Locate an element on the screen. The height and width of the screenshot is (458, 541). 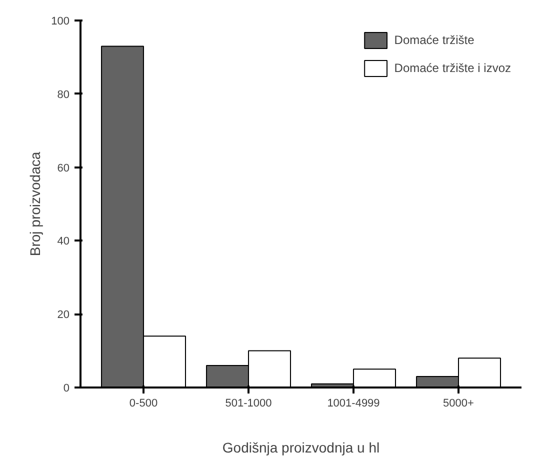
x-tick-label: 0-500 is located at coordinates (143, 404).